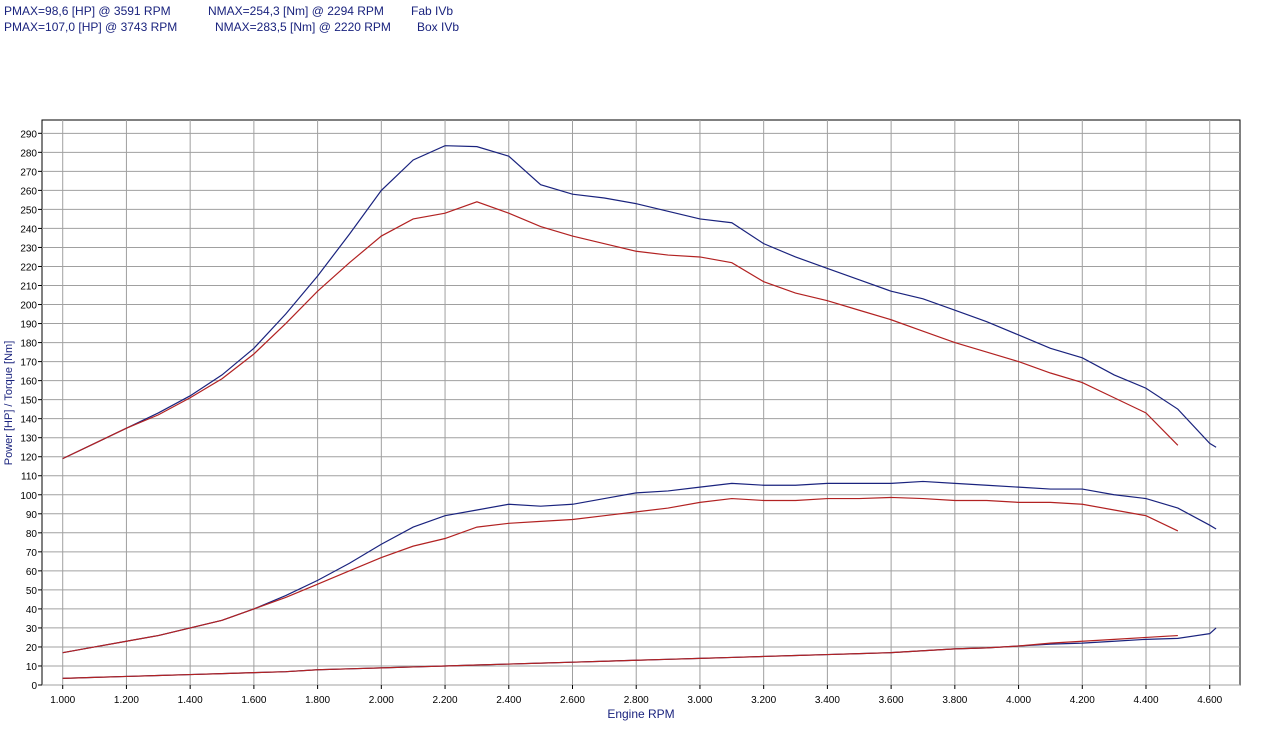 The width and height of the screenshot is (1265, 736). What do you see at coordinates (28, 229) in the screenshot?
I see `y-tick-label: 240` at bounding box center [28, 229].